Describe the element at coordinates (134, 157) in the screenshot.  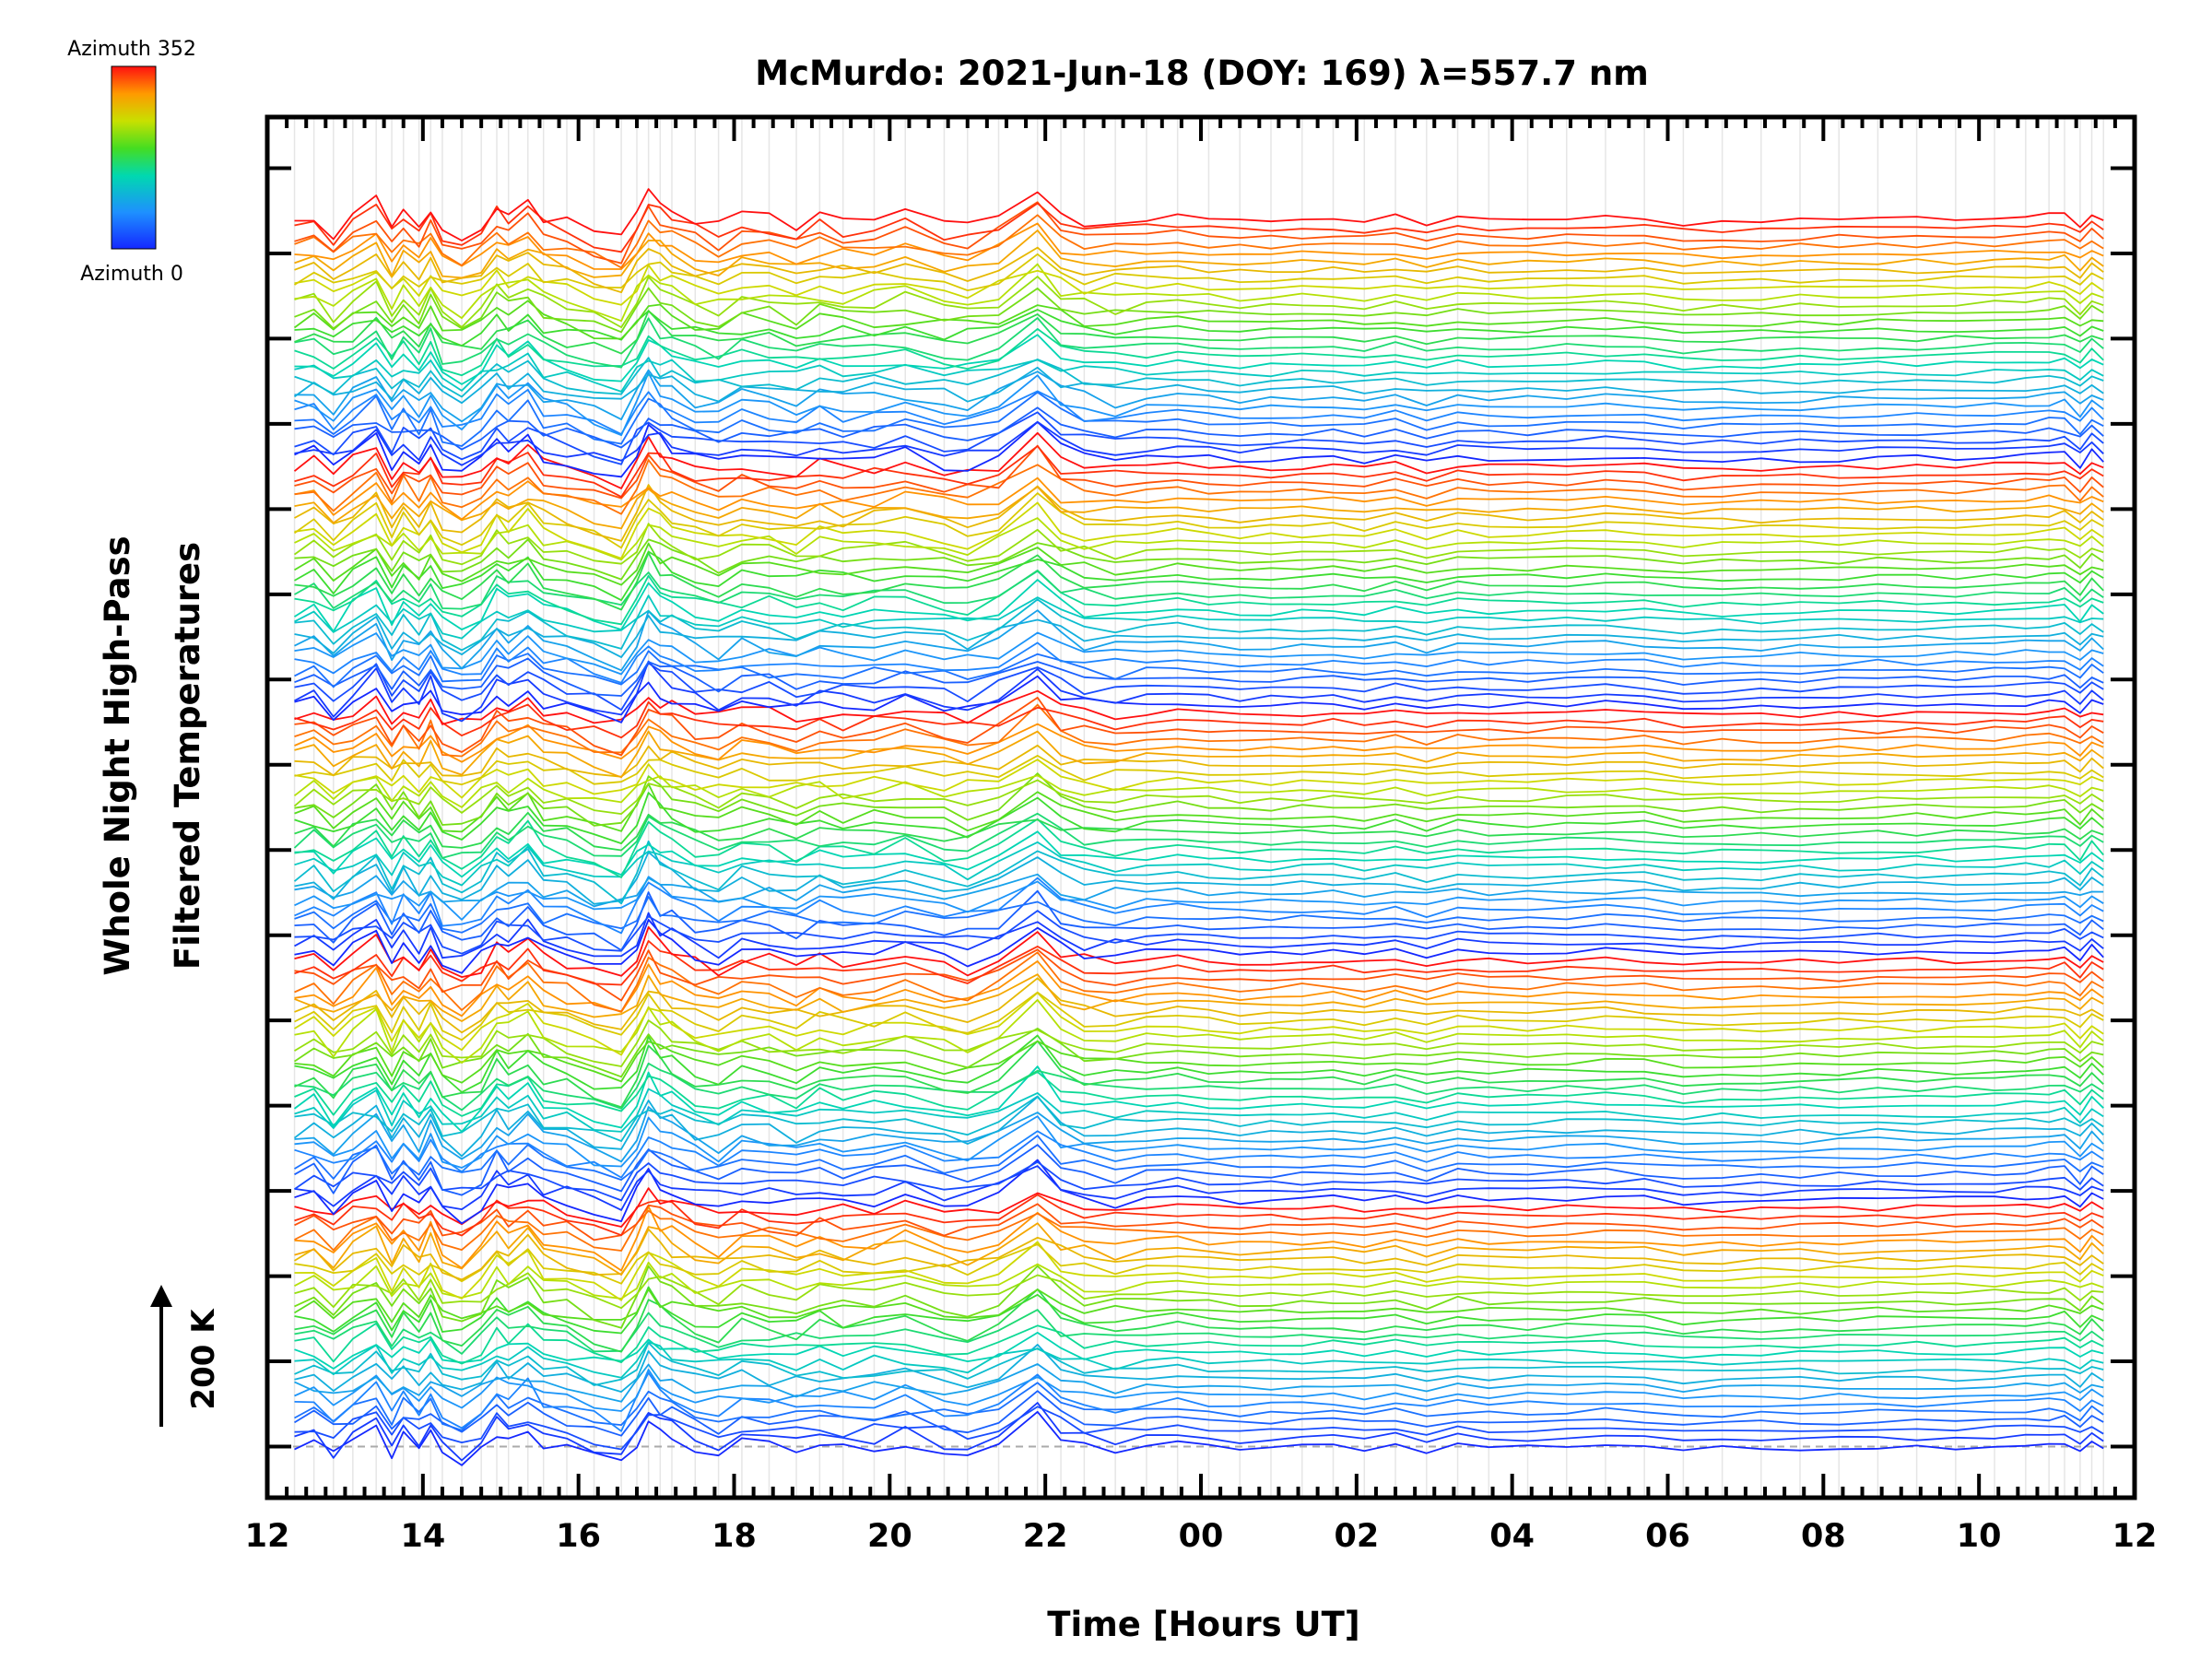
I see `colorbar-gradient` at that location.